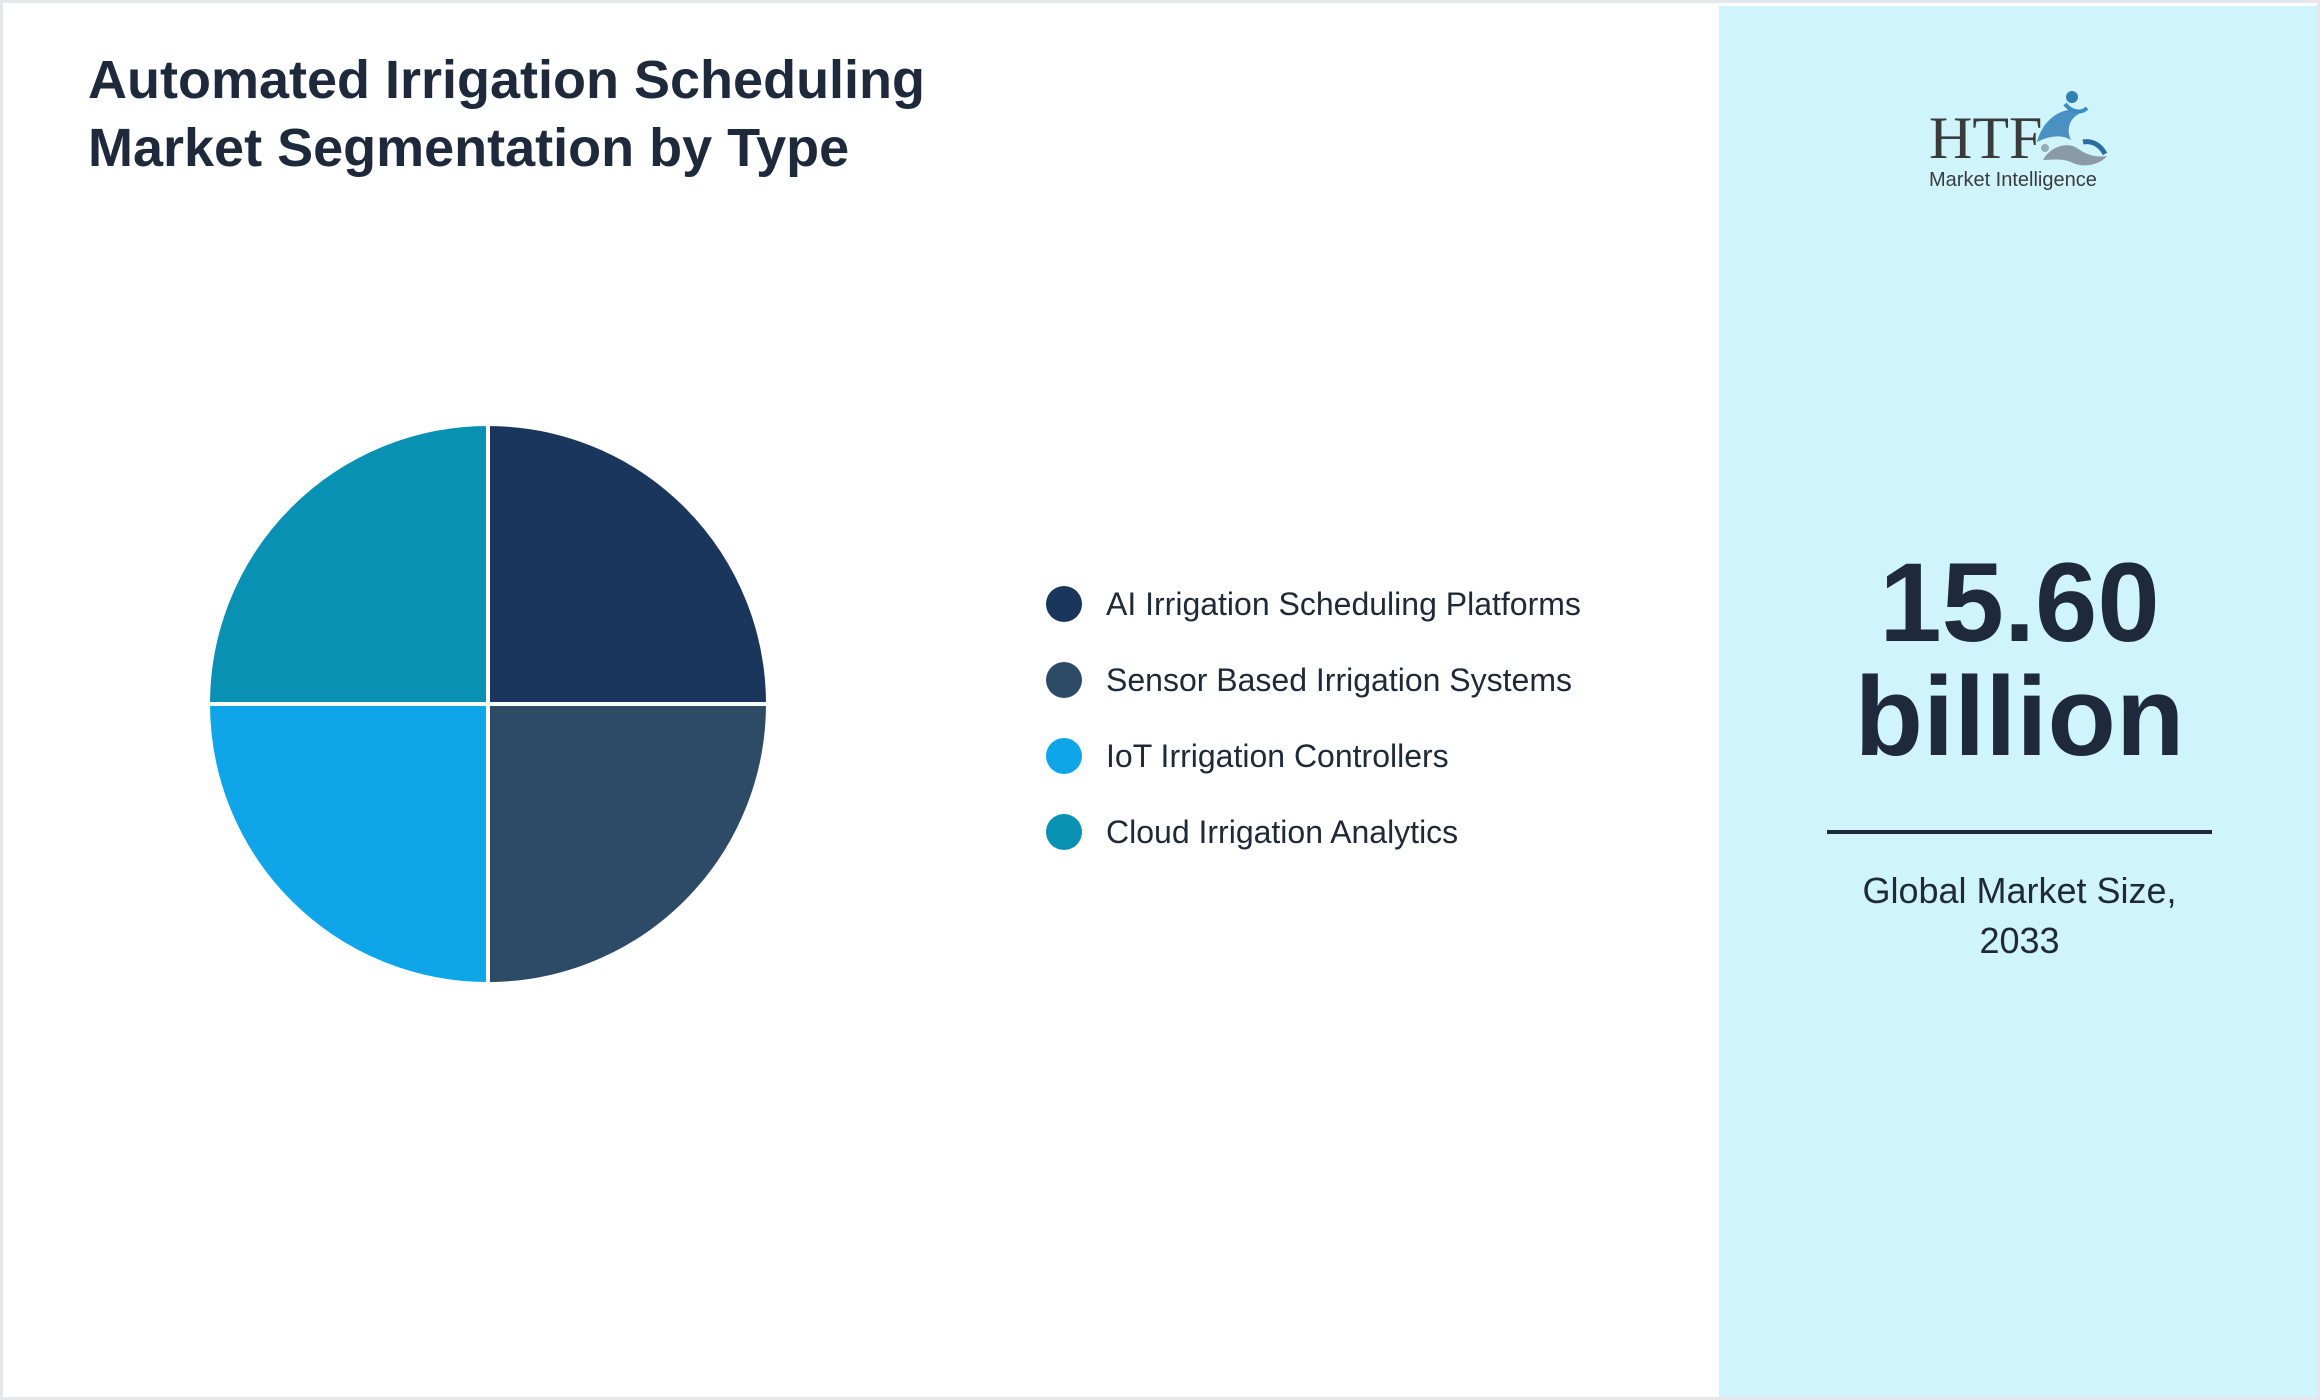  Describe the element at coordinates (2019, 832) in the screenshot. I see `kpi-divider` at that location.